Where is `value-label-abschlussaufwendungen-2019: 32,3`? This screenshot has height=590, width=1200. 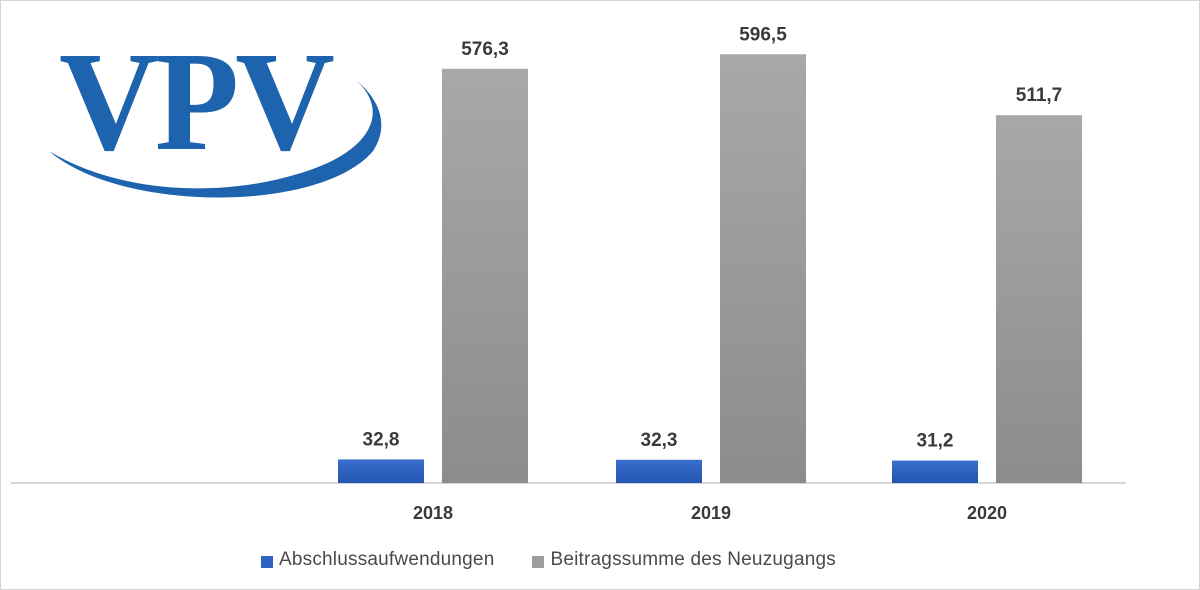 value-label-abschlussaufwendungen-2019: 32,3 is located at coordinates (659, 440).